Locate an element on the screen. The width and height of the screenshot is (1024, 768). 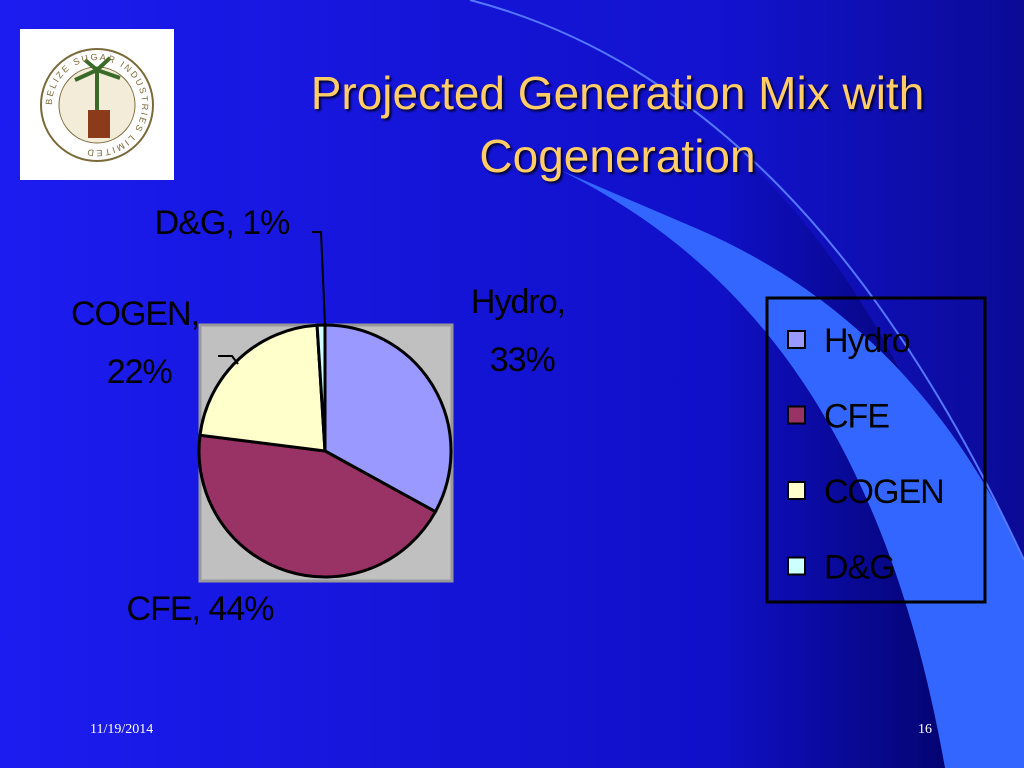
legend-label: Hydro is located at coordinates (867, 341).